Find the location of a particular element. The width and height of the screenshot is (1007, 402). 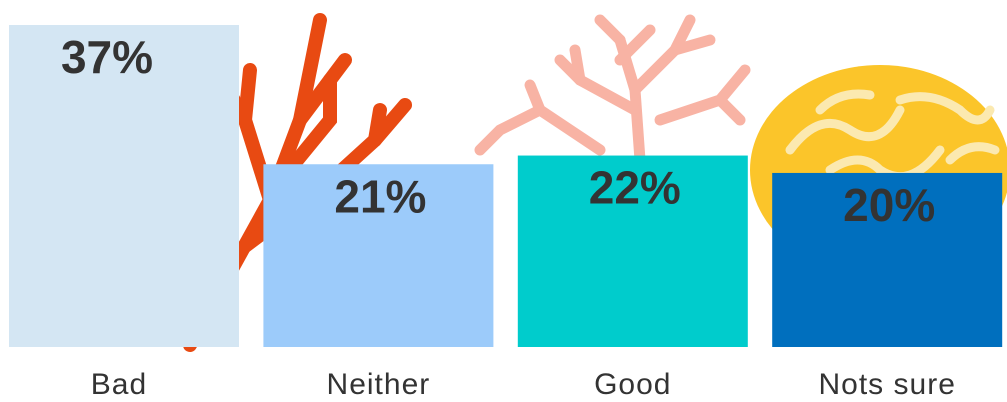

value-label: 21% is located at coordinates (380, 196).